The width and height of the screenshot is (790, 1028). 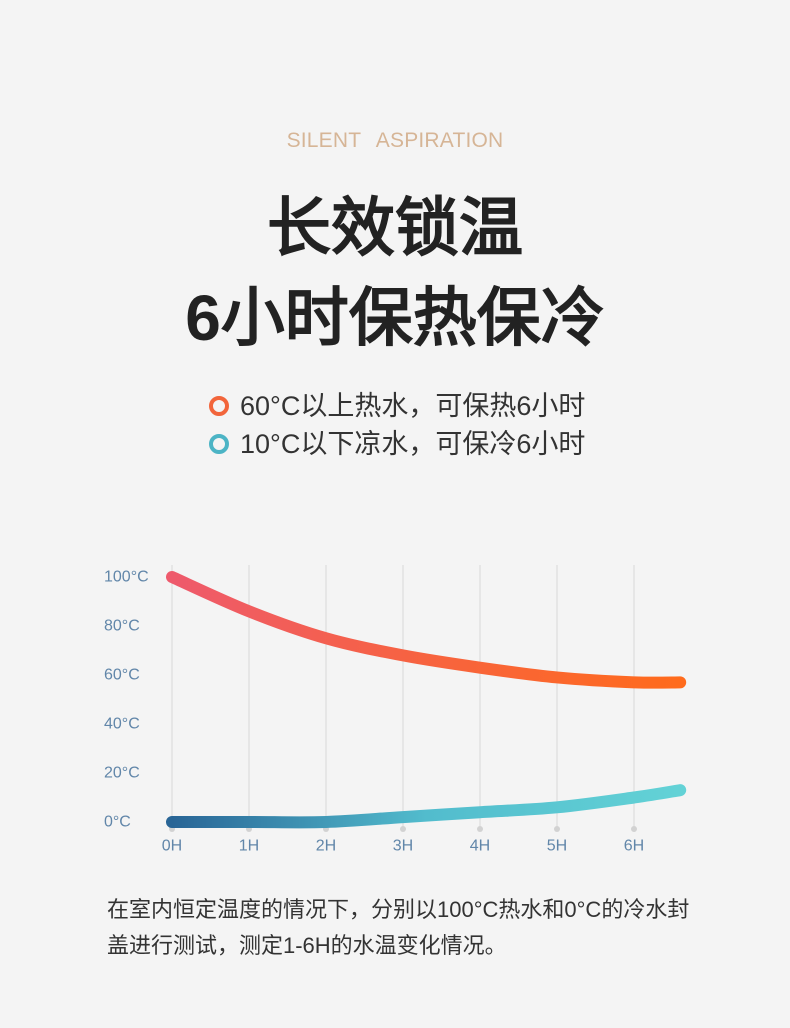 What do you see at coordinates (326, 846) in the screenshot?
I see `x-tick-label: 2H` at bounding box center [326, 846].